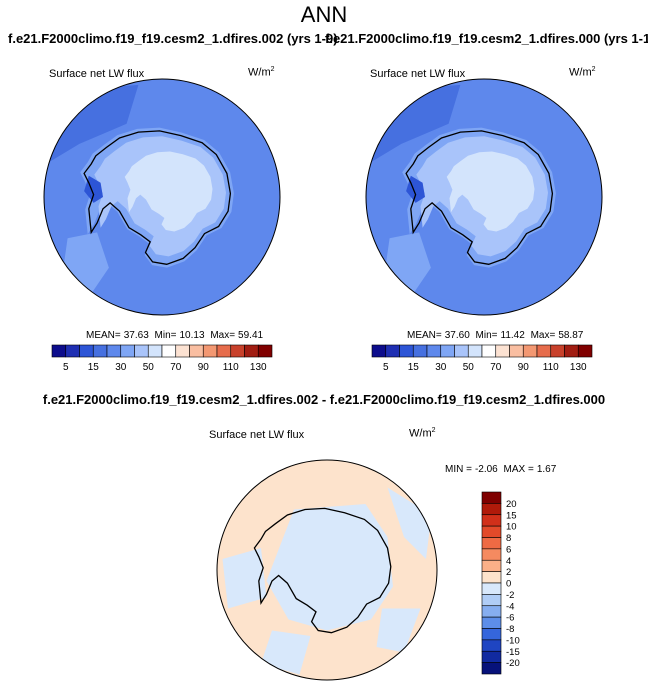  I want to click on left-coastline, so click(157, 197).